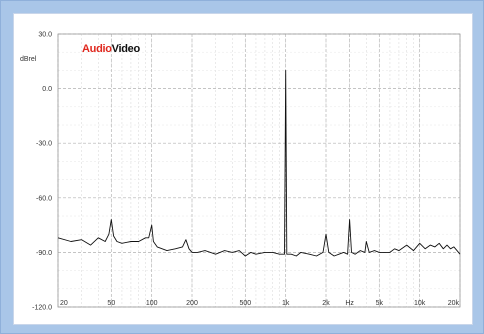 The height and width of the screenshot is (334, 484). What do you see at coordinates (349, 303) in the screenshot?
I see `x-tick-label: Hz` at bounding box center [349, 303].